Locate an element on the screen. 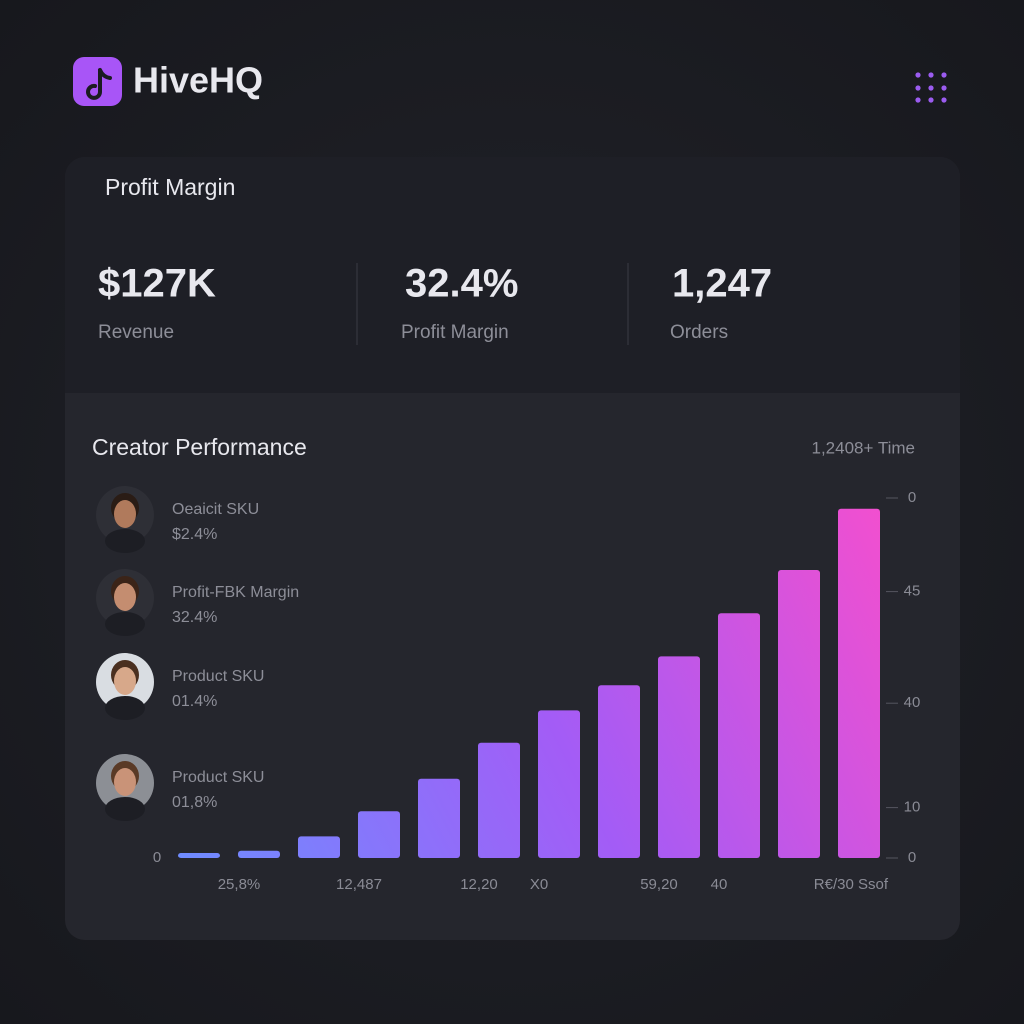  stat-label: Revenue is located at coordinates (136, 332).